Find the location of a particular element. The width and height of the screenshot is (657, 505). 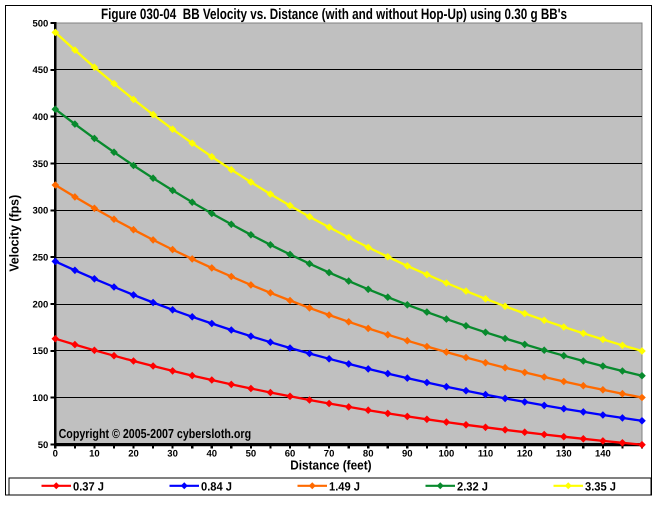

svg-text: 3.35 J is located at coordinates (600, 486).